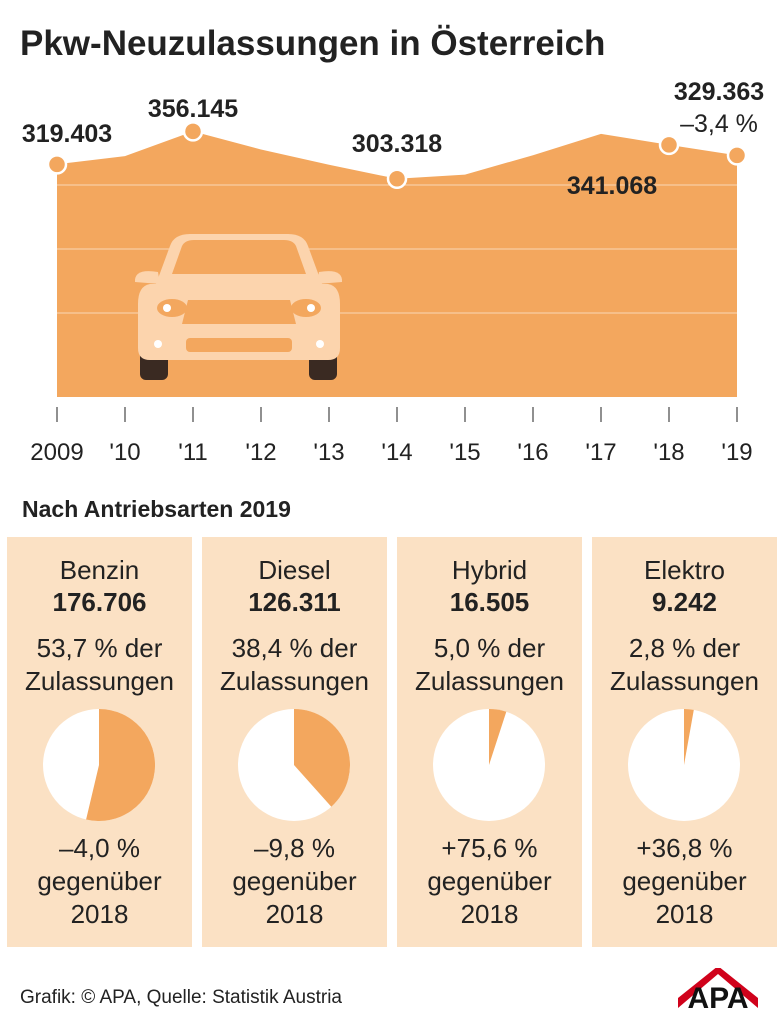 This screenshot has height=1024, width=784. I want to click on pie-benzin, so click(99, 765).